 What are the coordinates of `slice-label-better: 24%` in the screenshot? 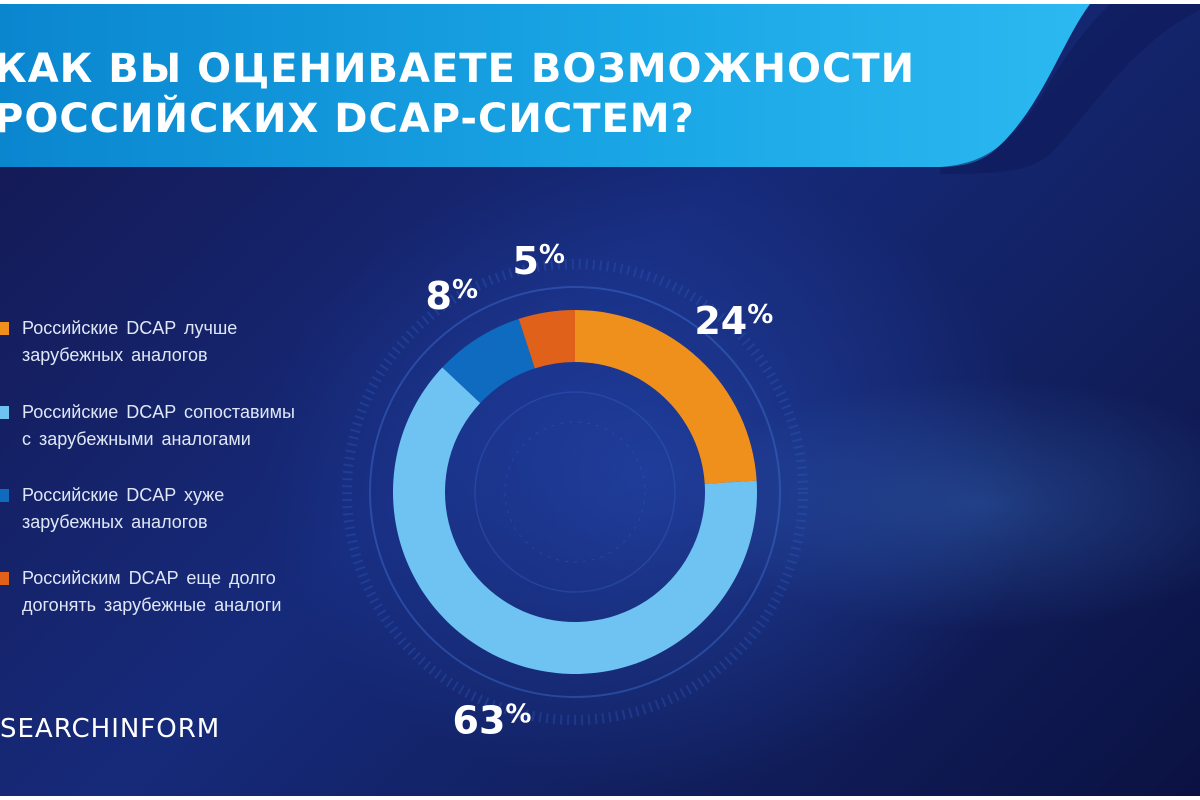 It's located at (733, 320).